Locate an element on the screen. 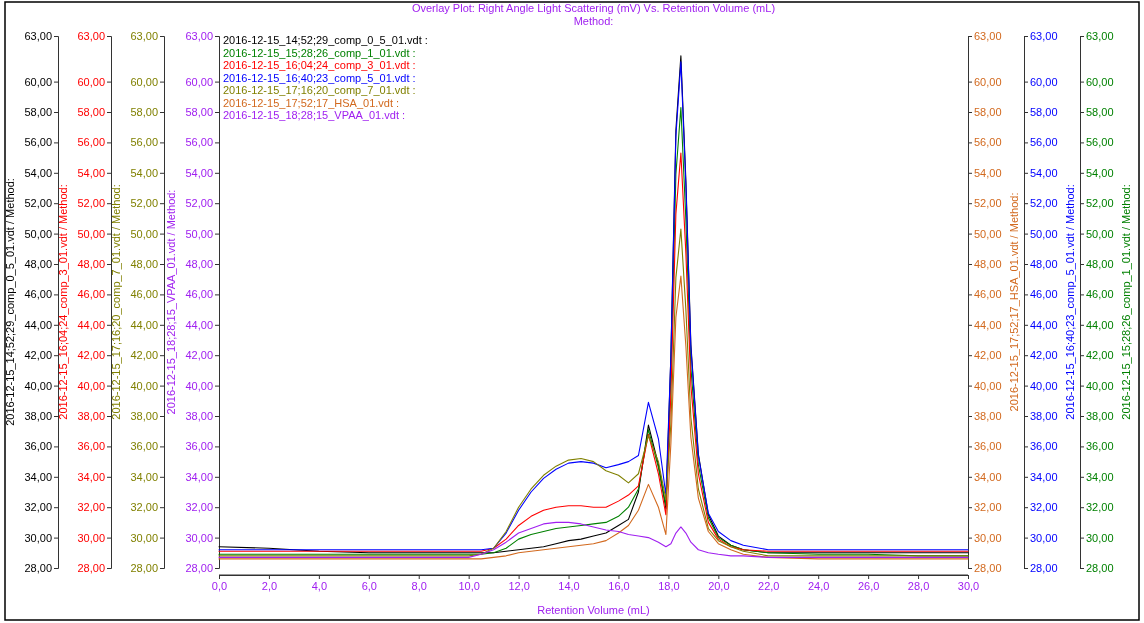  y-tick-label: 34,00 is located at coordinates (199, 476).